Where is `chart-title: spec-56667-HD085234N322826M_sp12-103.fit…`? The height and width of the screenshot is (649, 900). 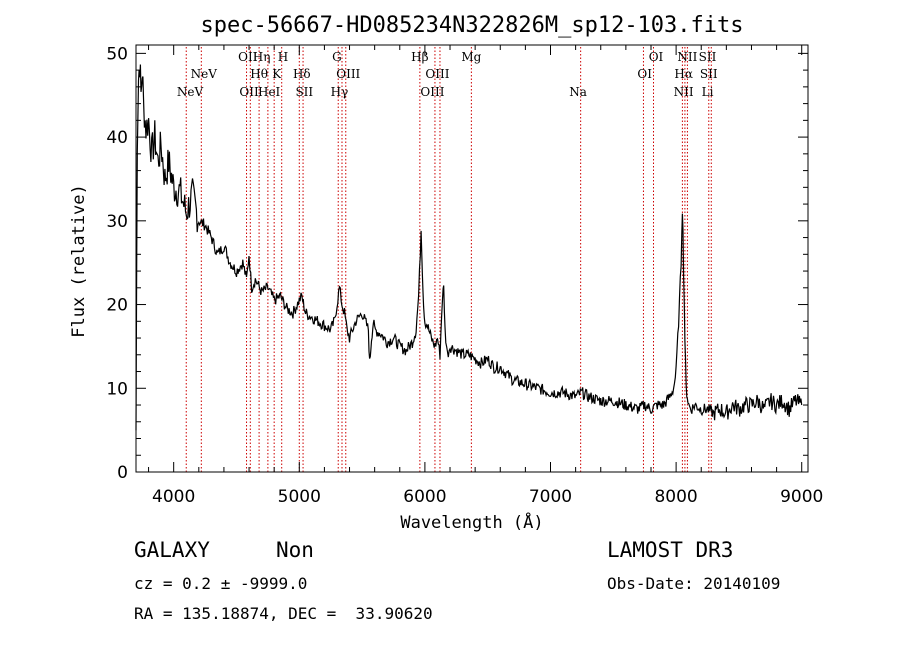
chart-title: spec-56667-HD085234N322826M_sp12-103.fit… is located at coordinates (471, 25).